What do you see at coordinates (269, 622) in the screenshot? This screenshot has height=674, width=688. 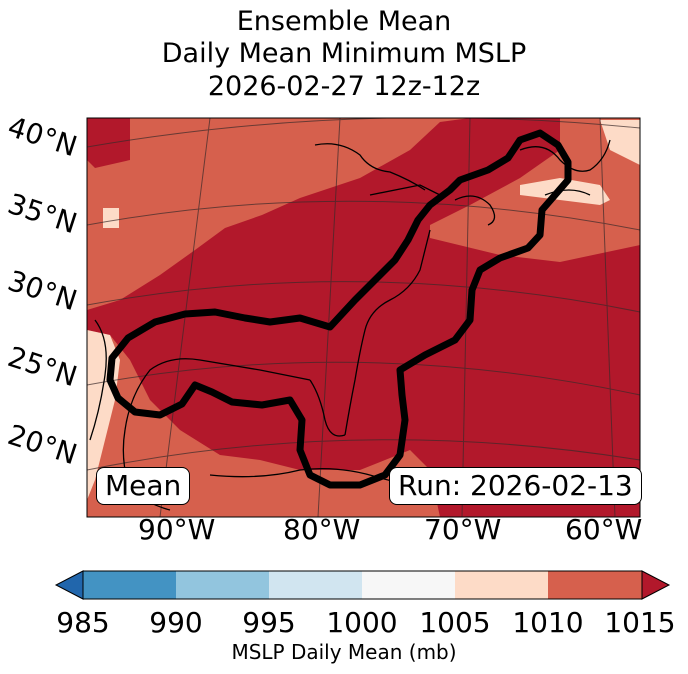 I see `colorbar-tick-995: 995` at bounding box center [269, 622].